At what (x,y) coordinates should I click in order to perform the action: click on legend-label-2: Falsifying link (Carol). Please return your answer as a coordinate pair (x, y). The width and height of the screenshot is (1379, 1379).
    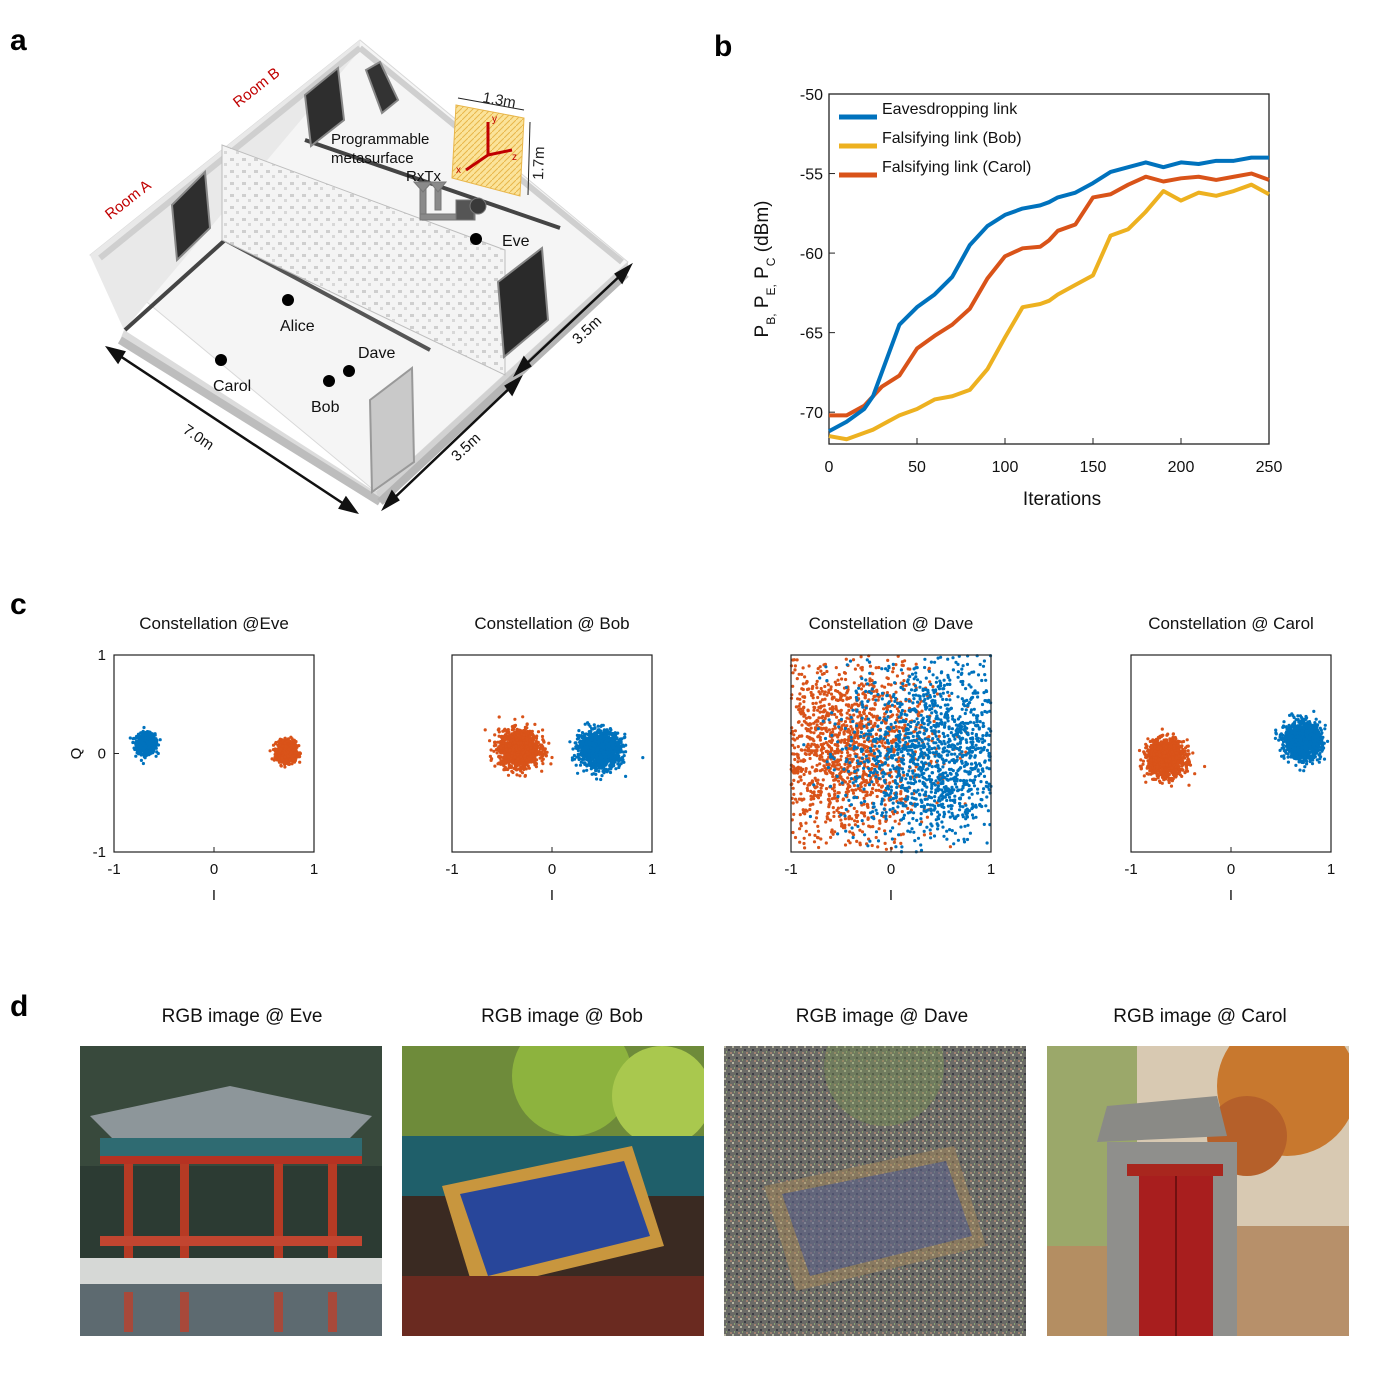
    Looking at the image, I should click on (956, 167).